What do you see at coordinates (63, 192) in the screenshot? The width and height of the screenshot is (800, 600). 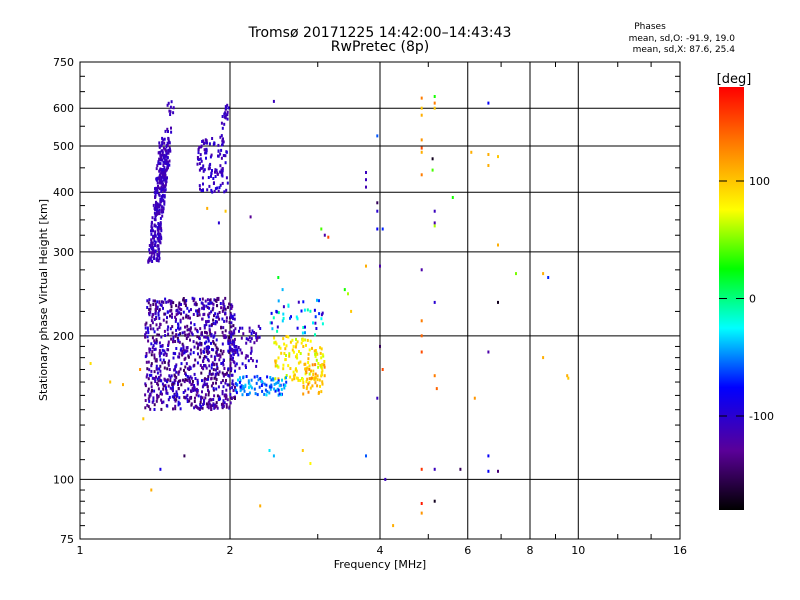 I see `y-tick-label: 400` at bounding box center [63, 192].